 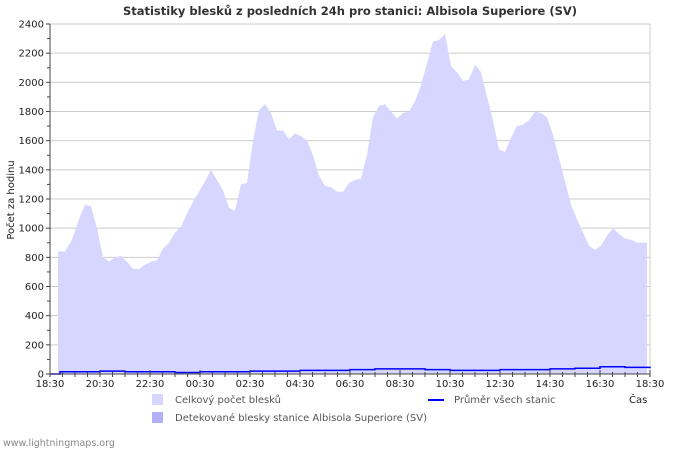 I want to click on y-axis-label: Počet za hodinu, so click(x=11, y=199).